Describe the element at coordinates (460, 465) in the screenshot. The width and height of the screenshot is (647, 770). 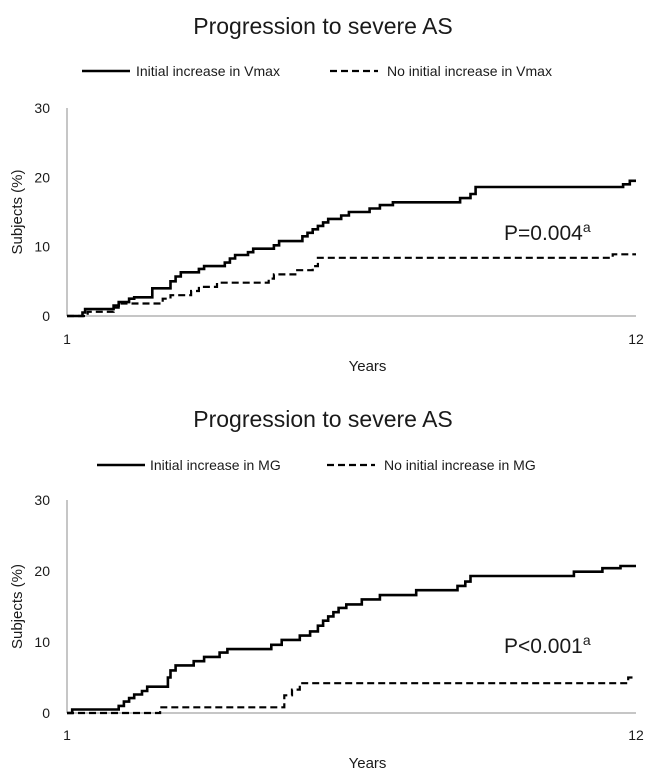
I see `legend-label-2: No initial increase in MG` at that location.